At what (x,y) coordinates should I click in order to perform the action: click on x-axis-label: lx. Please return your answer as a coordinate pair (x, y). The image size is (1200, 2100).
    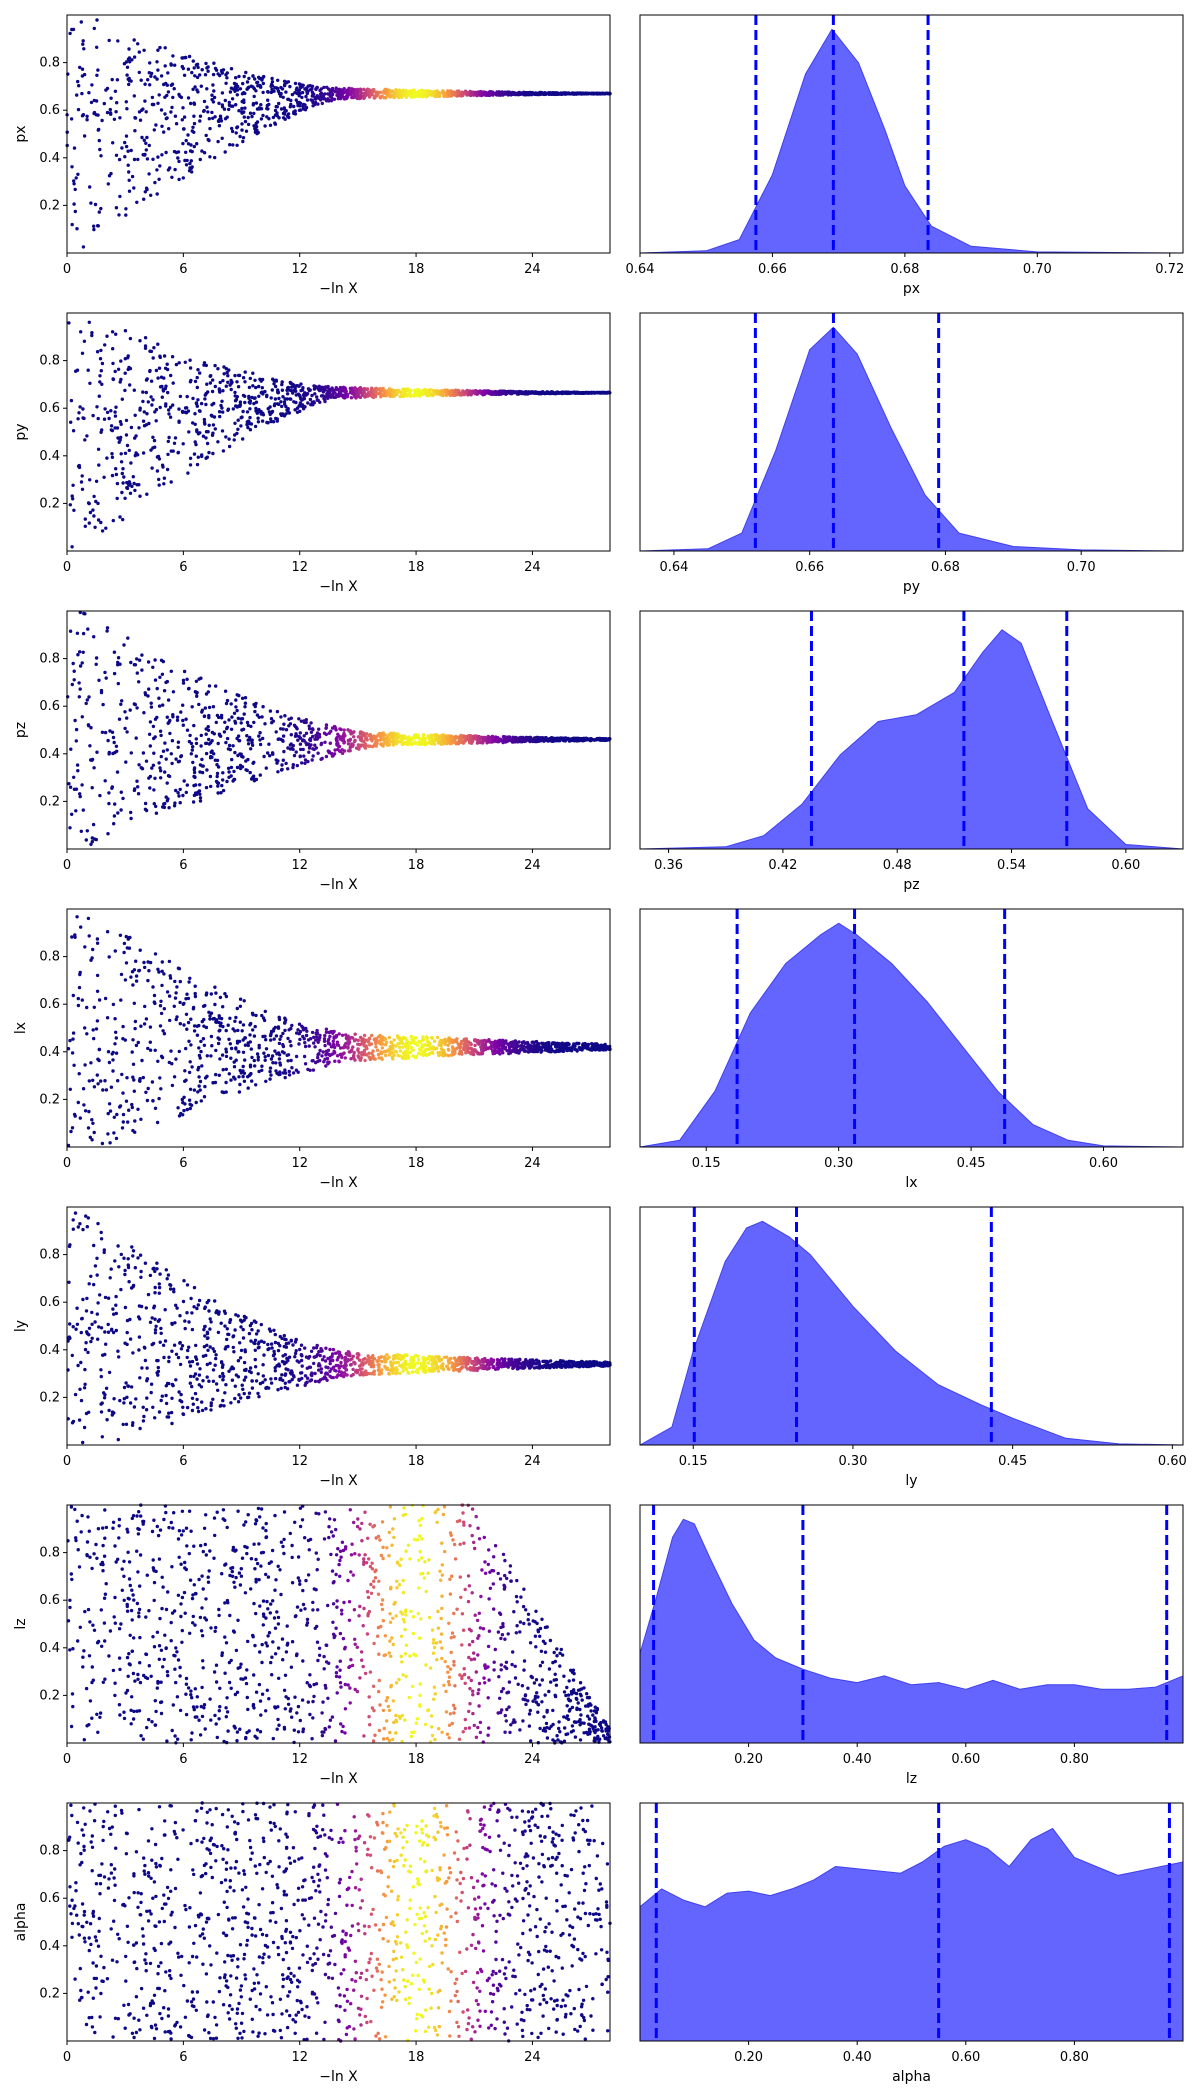
    Looking at the image, I should click on (911, 1183).